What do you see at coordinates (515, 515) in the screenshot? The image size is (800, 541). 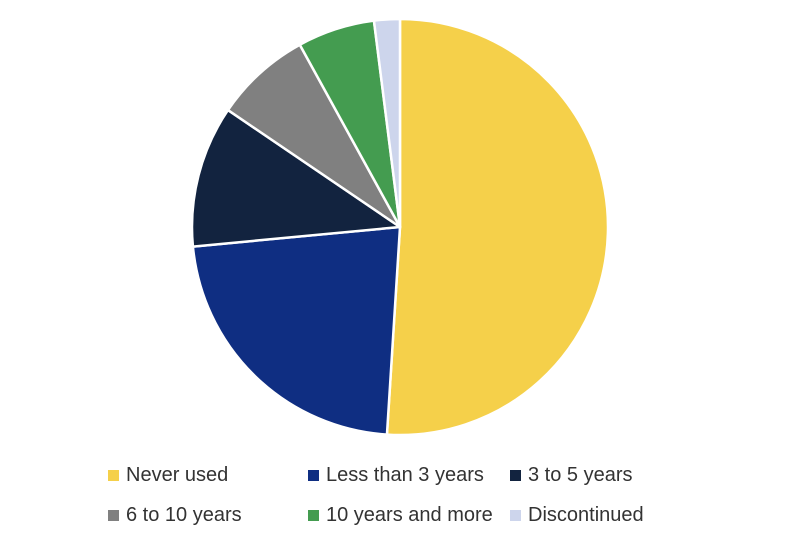 I see `legend-swatch-discontinued` at bounding box center [515, 515].